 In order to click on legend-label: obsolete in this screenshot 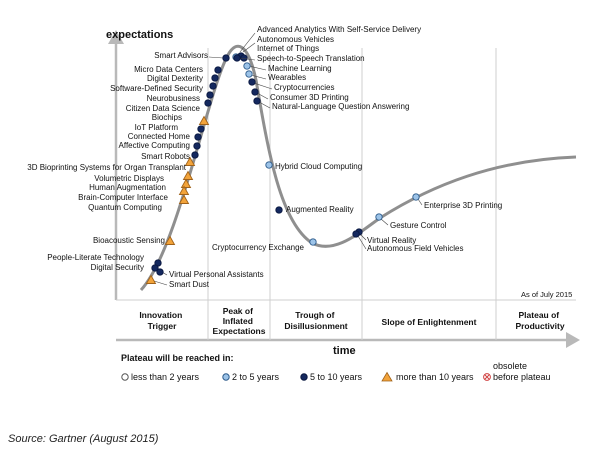, I will do `click(510, 366)`.